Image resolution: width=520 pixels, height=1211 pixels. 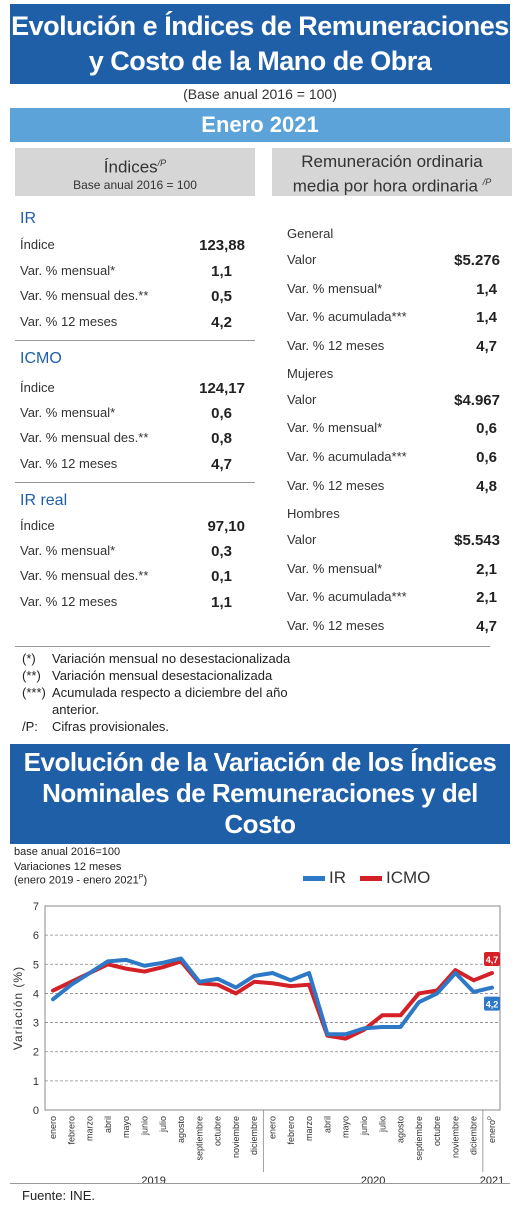 What do you see at coordinates (135, 184) in the screenshot?
I see `indices-subtitle: Base anual 2016 = 100` at bounding box center [135, 184].